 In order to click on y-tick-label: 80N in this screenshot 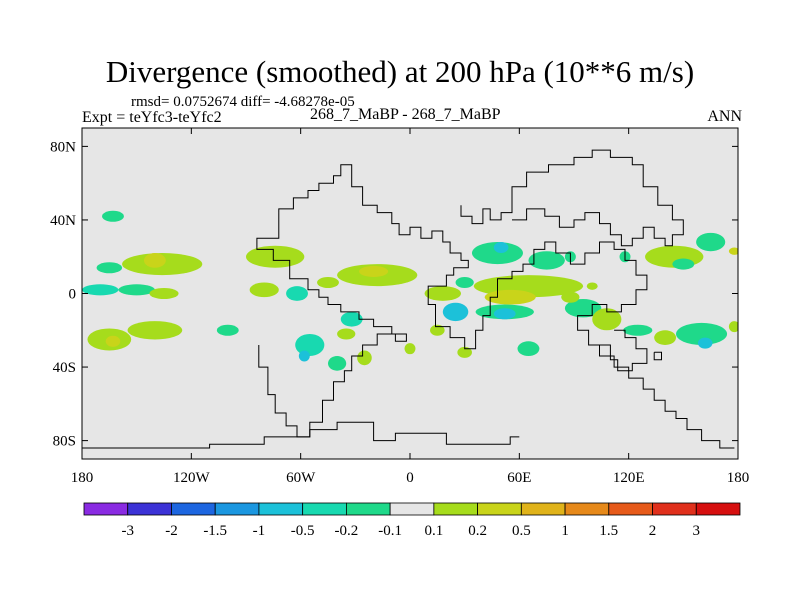, I will do `click(63, 147)`.